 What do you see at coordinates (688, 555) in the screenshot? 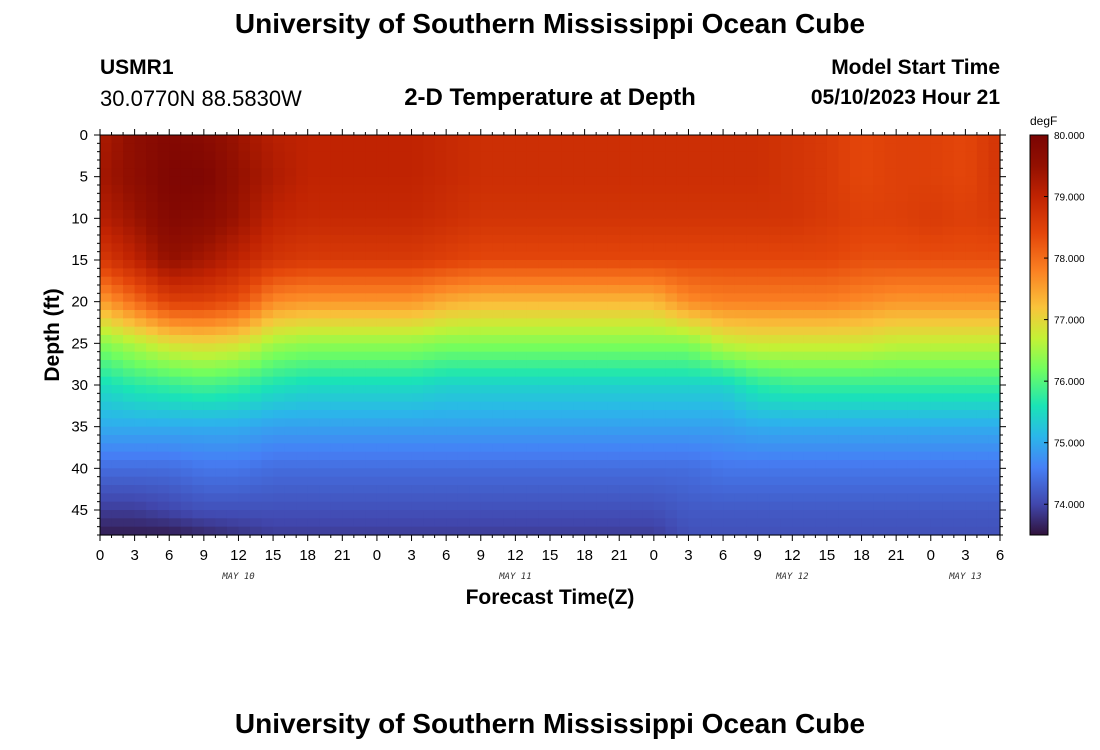
I see `x-tick-label: 3` at bounding box center [688, 555].